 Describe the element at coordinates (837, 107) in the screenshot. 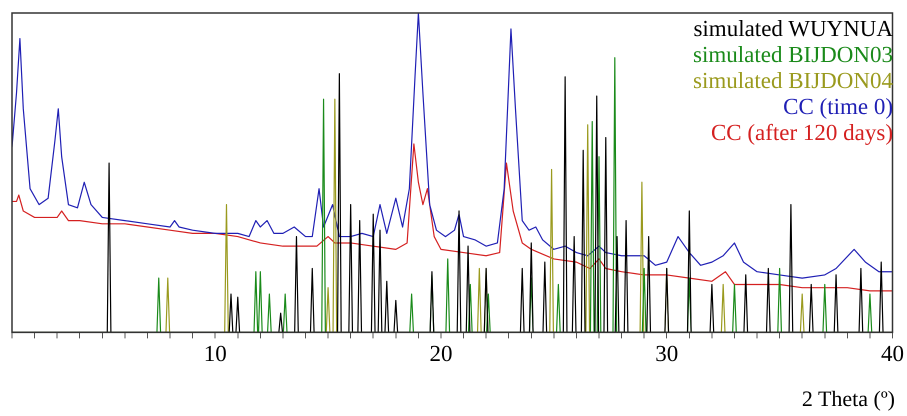

I see `text: CC (time 0)` at that location.